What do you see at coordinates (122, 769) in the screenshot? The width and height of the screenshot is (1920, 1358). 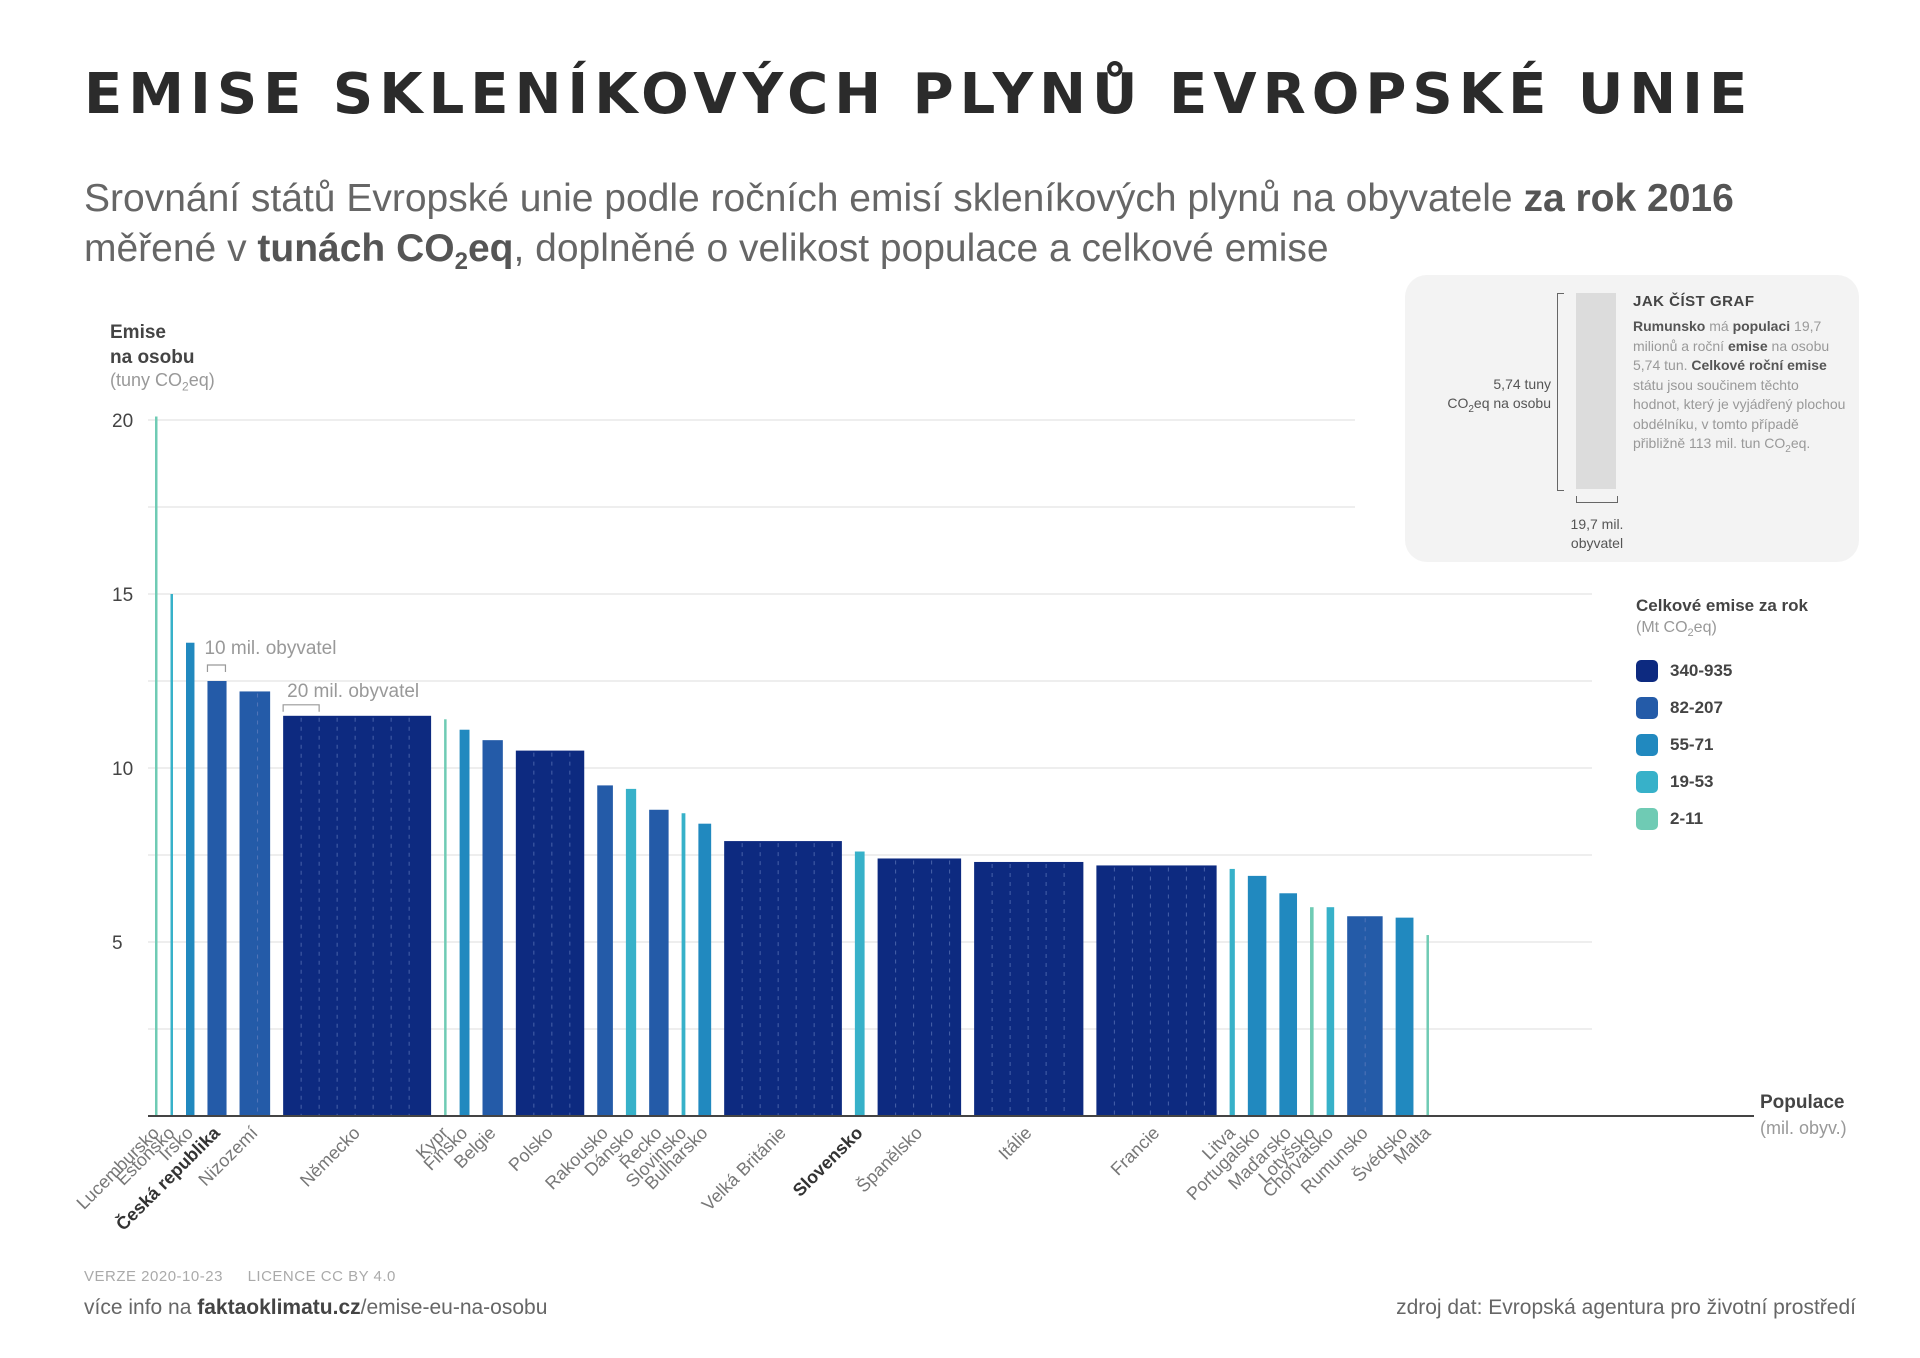 I see `y-tick-label: 10` at bounding box center [122, 769].